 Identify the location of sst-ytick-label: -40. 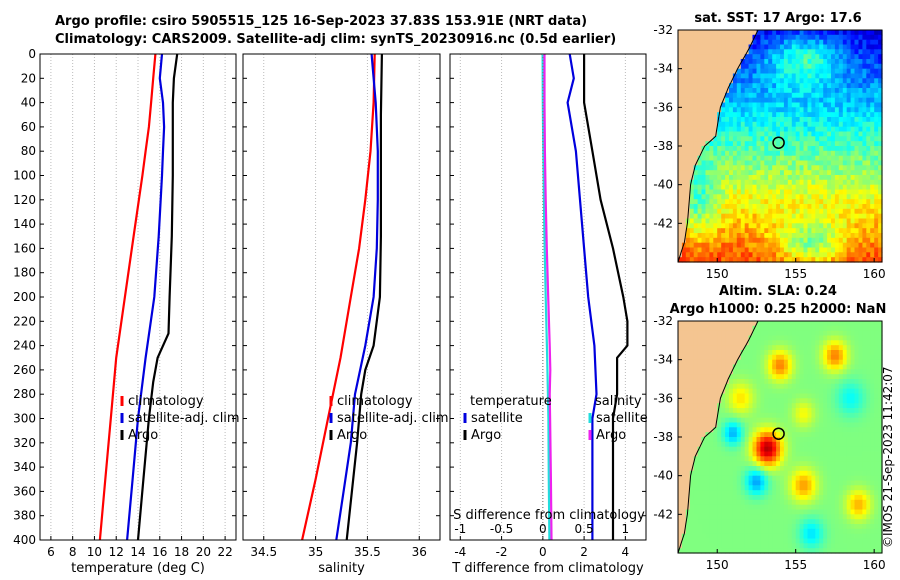
(663, 185).